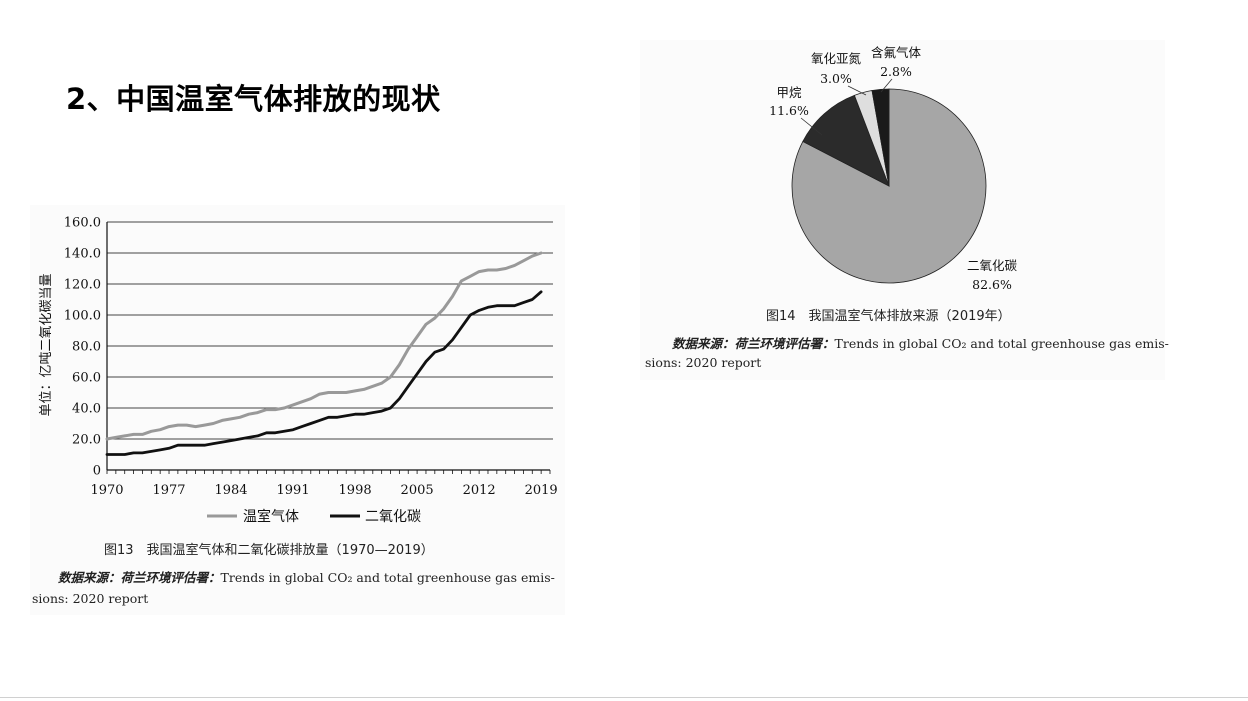 This screenshot has height=701, width=1248. What do you see at coordinates (479, 490) in the screenshot?
I see `x-tick-label: 2012` at bounding box center [479, 490].